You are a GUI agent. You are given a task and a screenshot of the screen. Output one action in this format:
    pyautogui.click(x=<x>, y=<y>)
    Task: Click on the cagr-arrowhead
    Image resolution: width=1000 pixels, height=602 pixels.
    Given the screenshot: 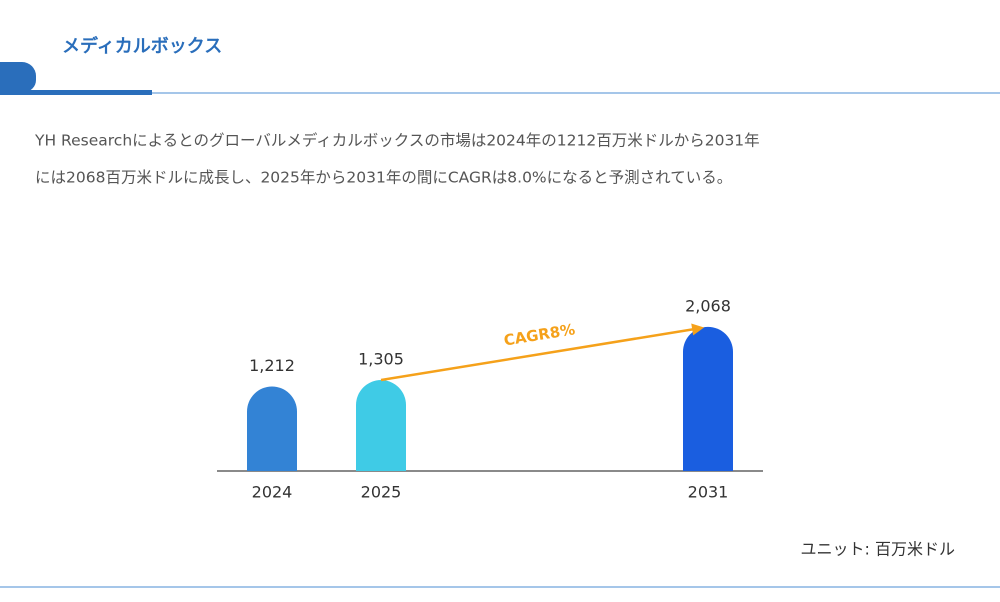 What is the action you would take?
    pyautogui.click(x=698, y=329)
    